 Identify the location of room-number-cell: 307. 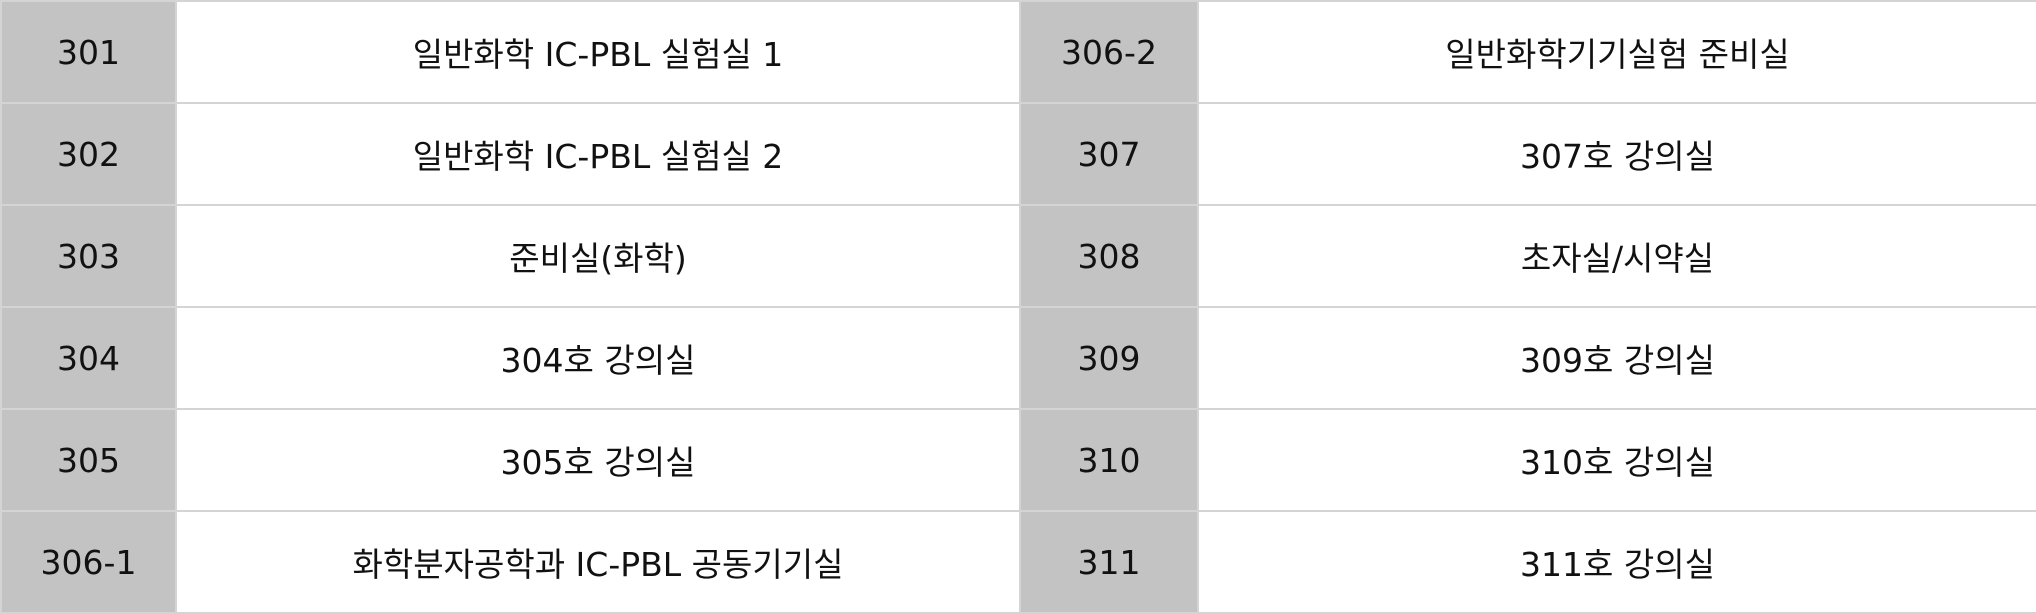
(1109, 154).